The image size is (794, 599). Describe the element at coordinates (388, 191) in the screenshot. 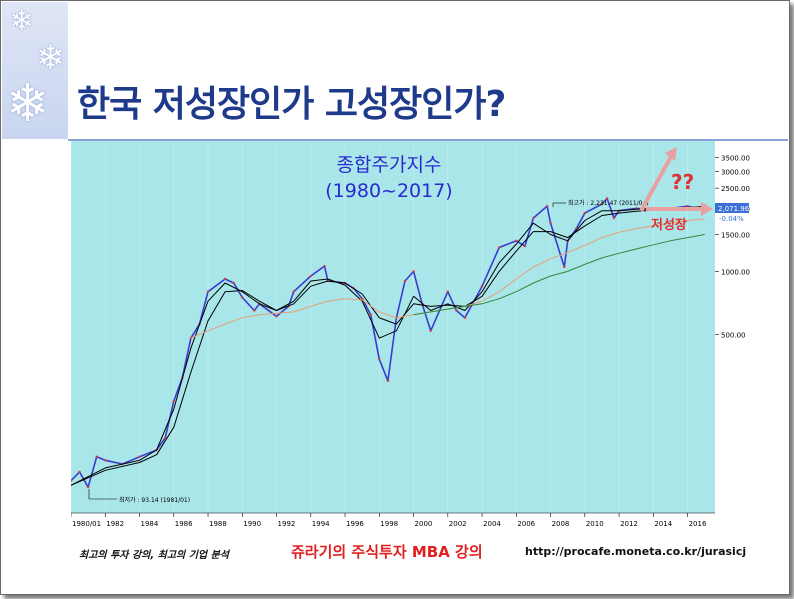

I see `chart-subtitle: (1980~2017)` at that location.